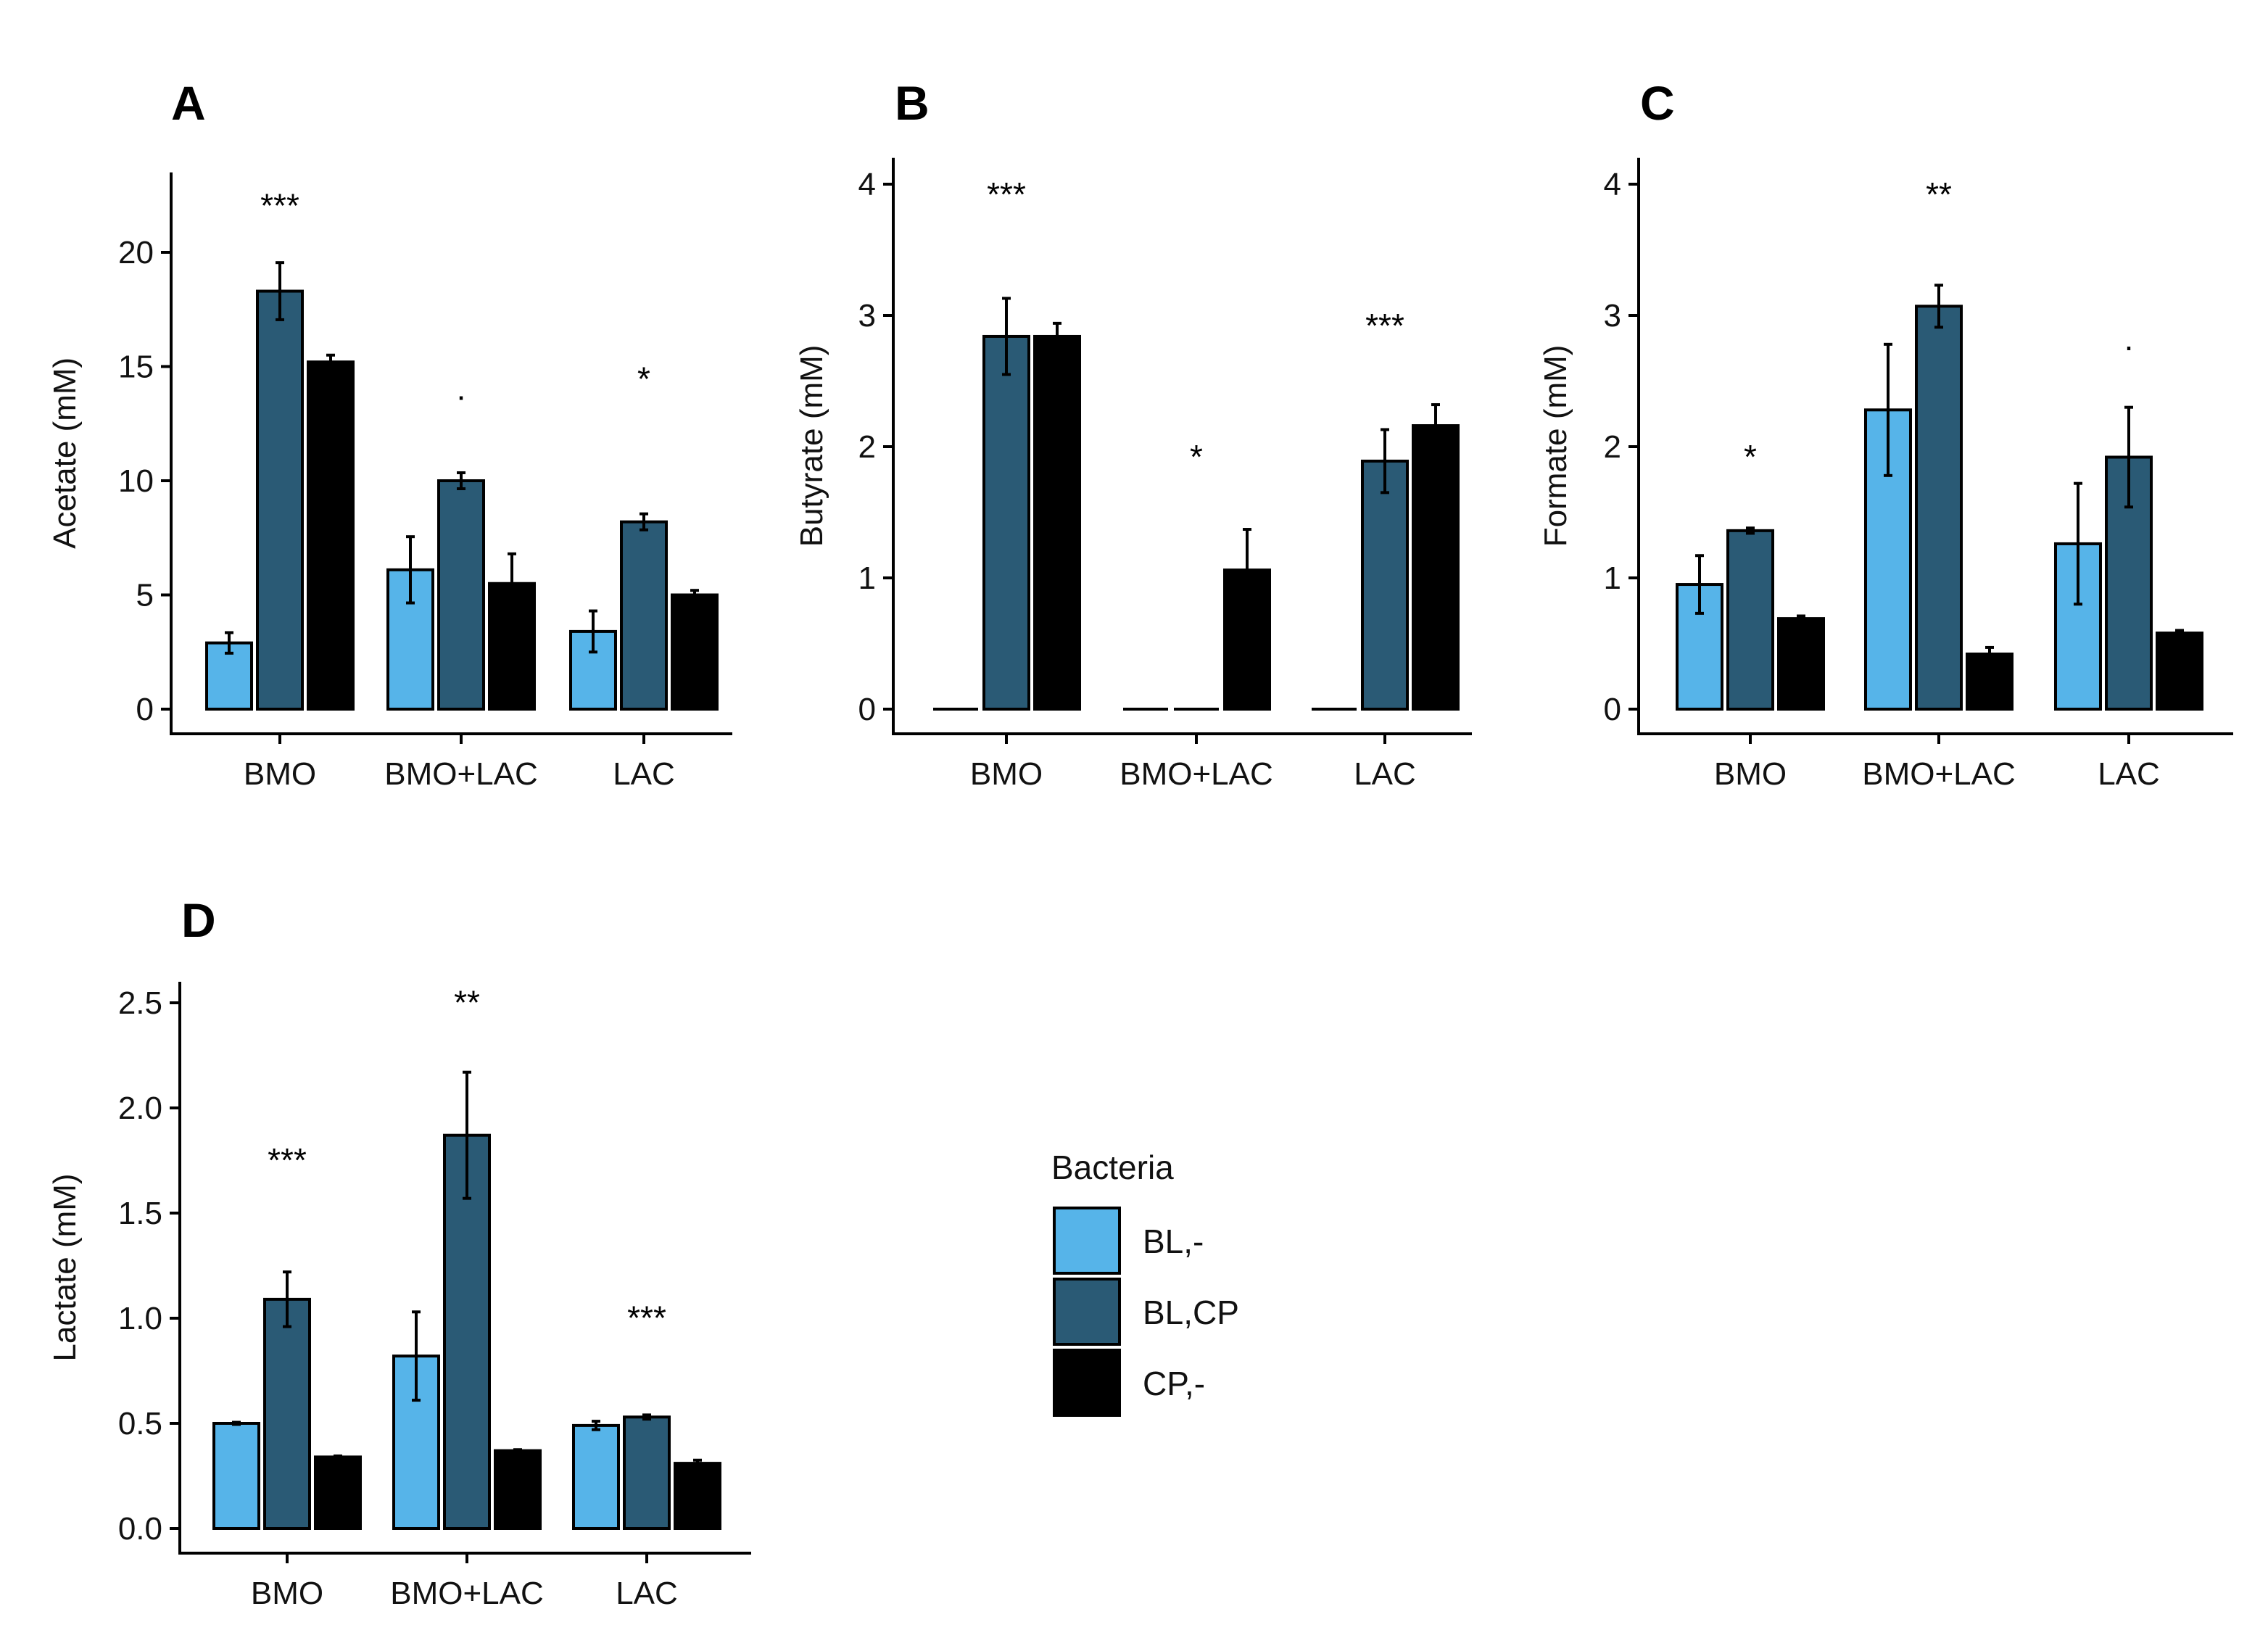  I want to click on y-tick-label: 2.5, so click(140, 1003).